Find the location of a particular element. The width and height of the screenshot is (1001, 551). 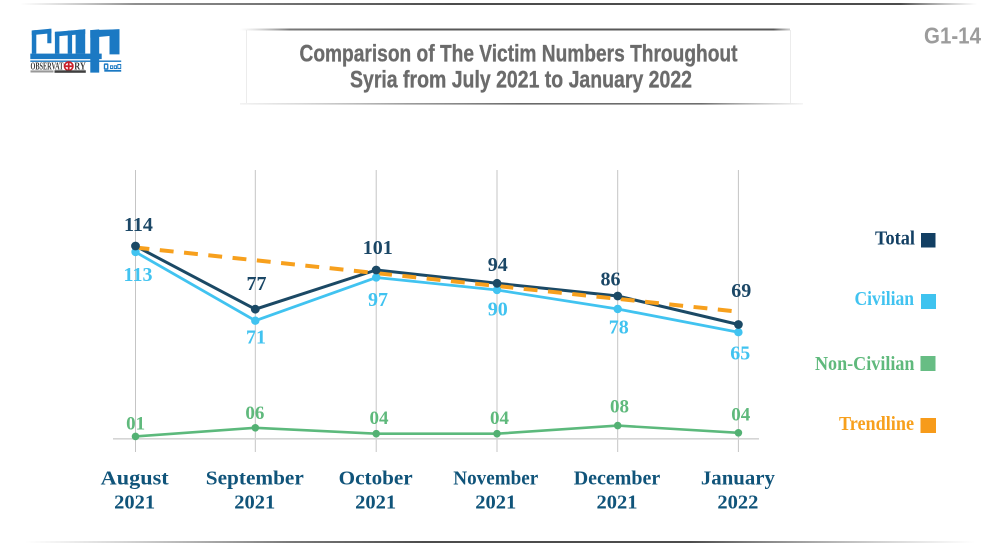

svg-text: G1-14 is located at coordinates (952, 36).